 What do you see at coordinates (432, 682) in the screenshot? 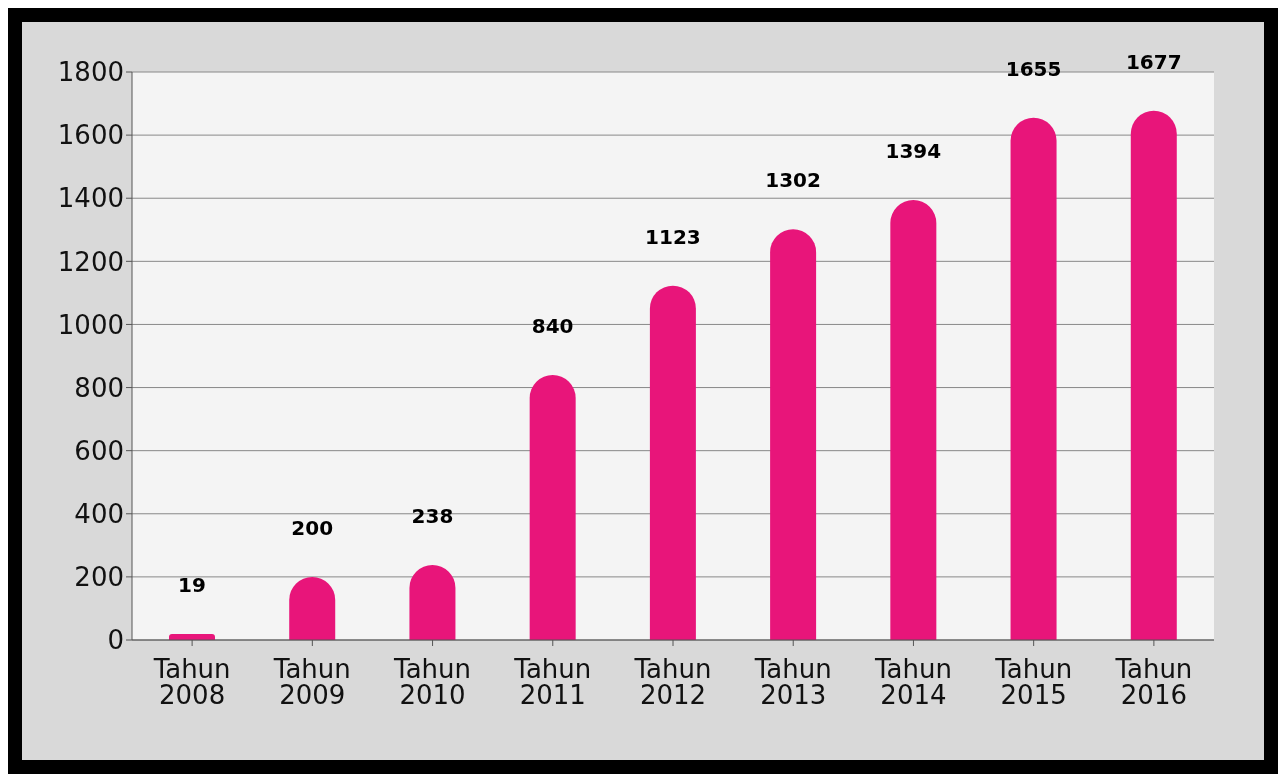
I see `x-tick-label: Tahun 2010` at bounding box center [432, 682].